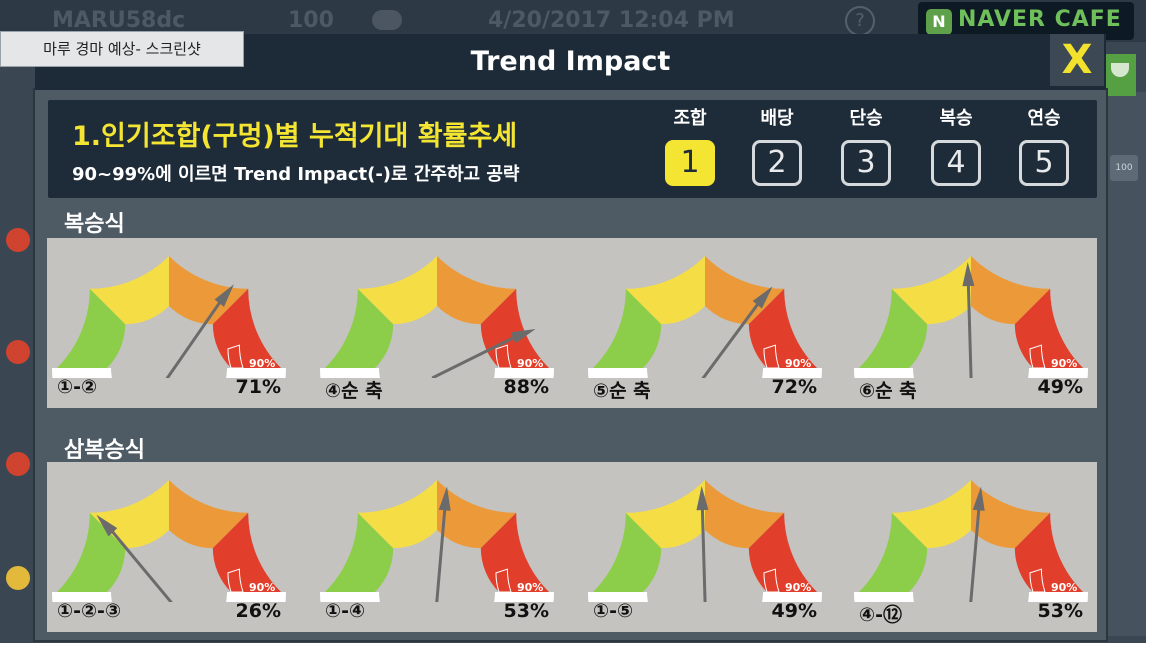 The width and height of the screenshot is (1150, 648). I want to click on gauge-label: ①-②-③, so click(89, 611).